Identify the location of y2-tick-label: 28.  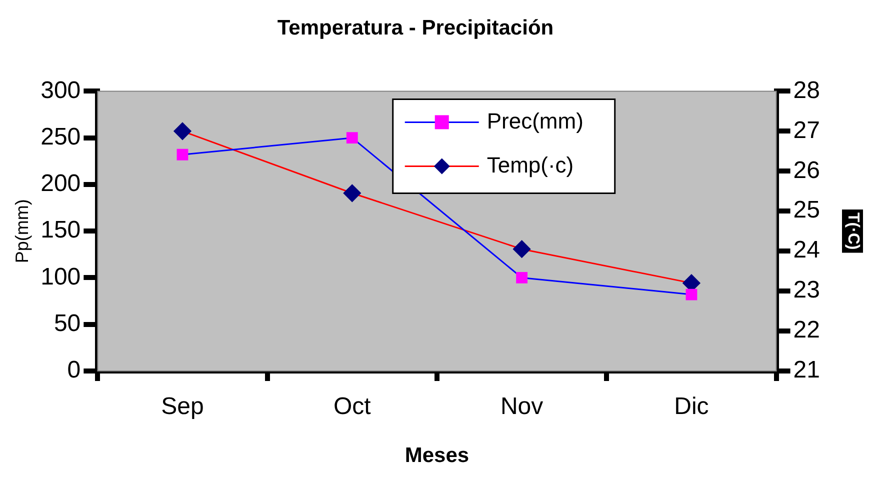
(806, 90).